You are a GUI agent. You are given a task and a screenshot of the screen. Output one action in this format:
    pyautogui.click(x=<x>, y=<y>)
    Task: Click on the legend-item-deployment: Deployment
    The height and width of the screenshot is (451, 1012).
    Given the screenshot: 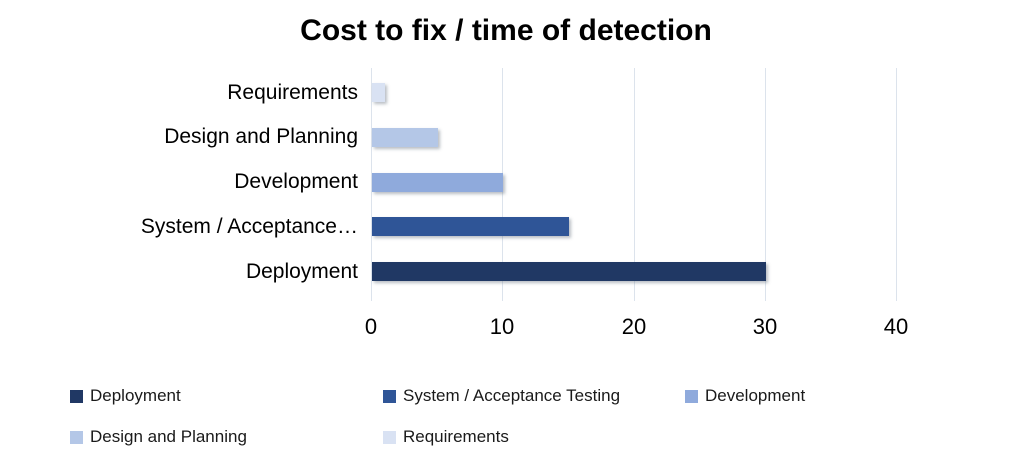 What is the action you would take?
    pyautogui.click(x=125, y=395)
    